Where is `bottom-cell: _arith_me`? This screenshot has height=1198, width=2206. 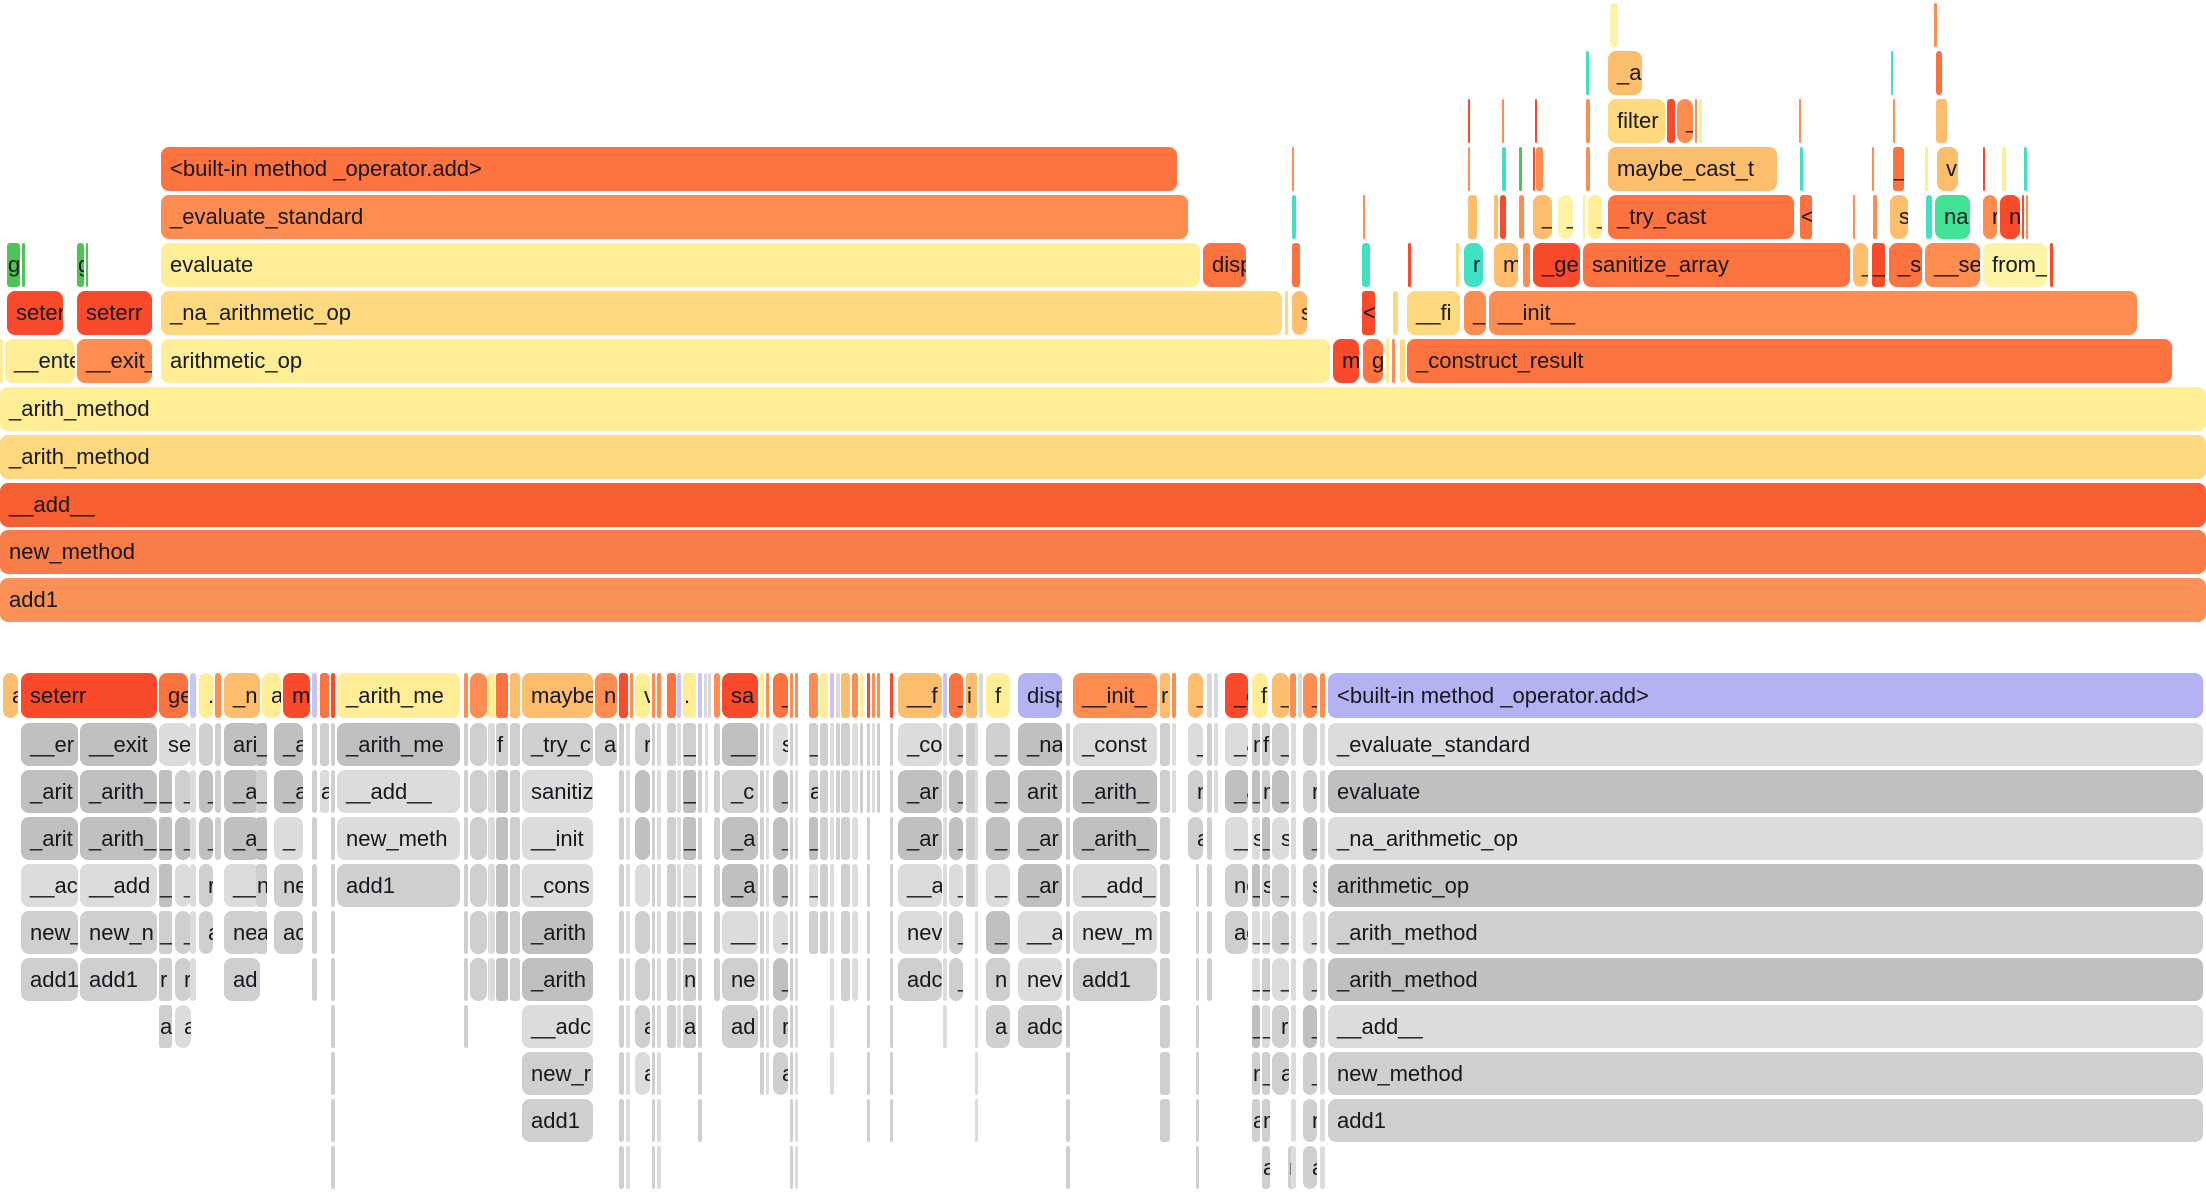 bottom-cell: _arith_me is located at coordinates (398, 744).